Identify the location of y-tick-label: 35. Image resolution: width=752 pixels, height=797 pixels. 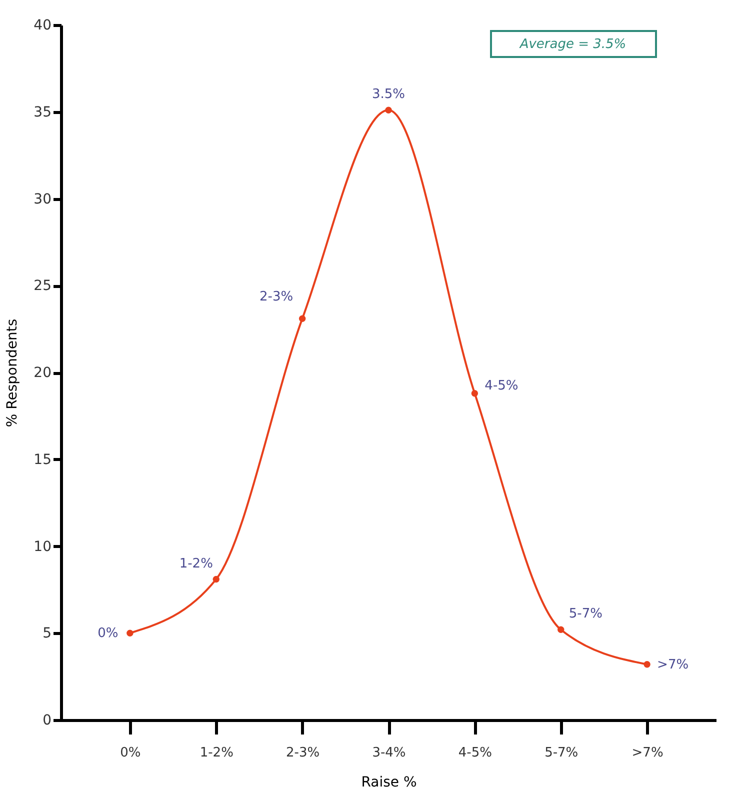
(43, 112).